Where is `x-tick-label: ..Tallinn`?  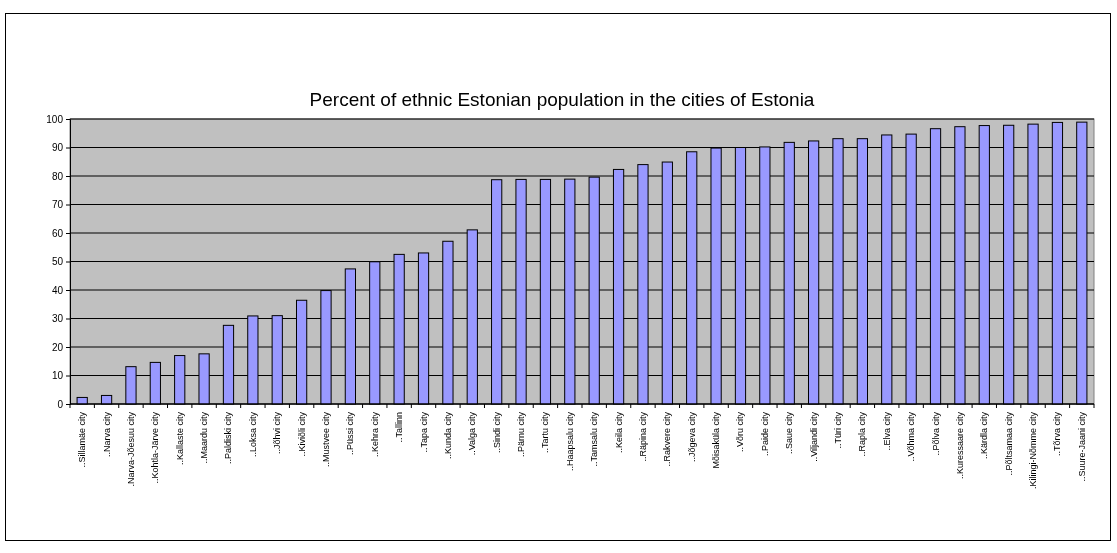 x-tick-label: ..Tallinn is located at coordinates (399, 427).